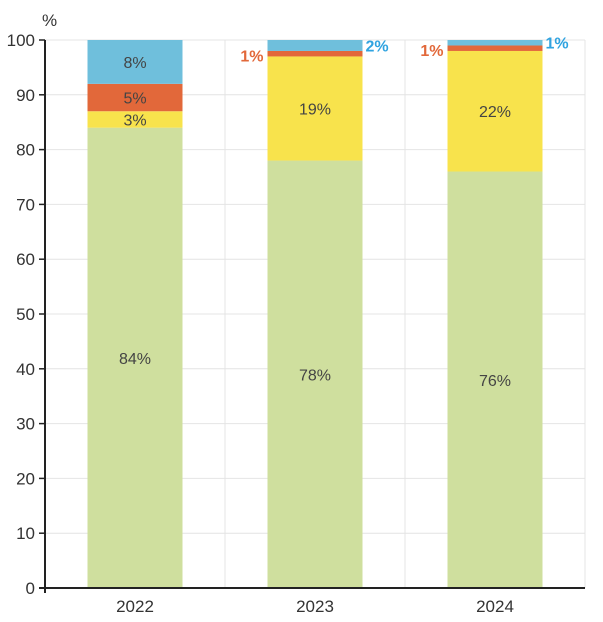 The height and width of the screenshot is (622, 603). I want to click on y-axis-label: %, so click(49, 20).